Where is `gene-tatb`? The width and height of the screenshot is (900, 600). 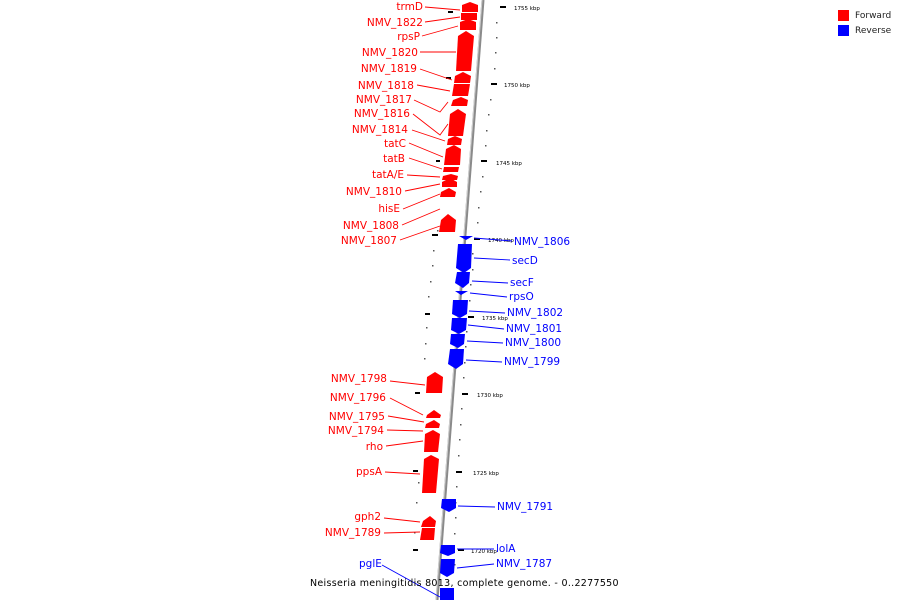
gene-tatb is located at coordinates (451, 169).